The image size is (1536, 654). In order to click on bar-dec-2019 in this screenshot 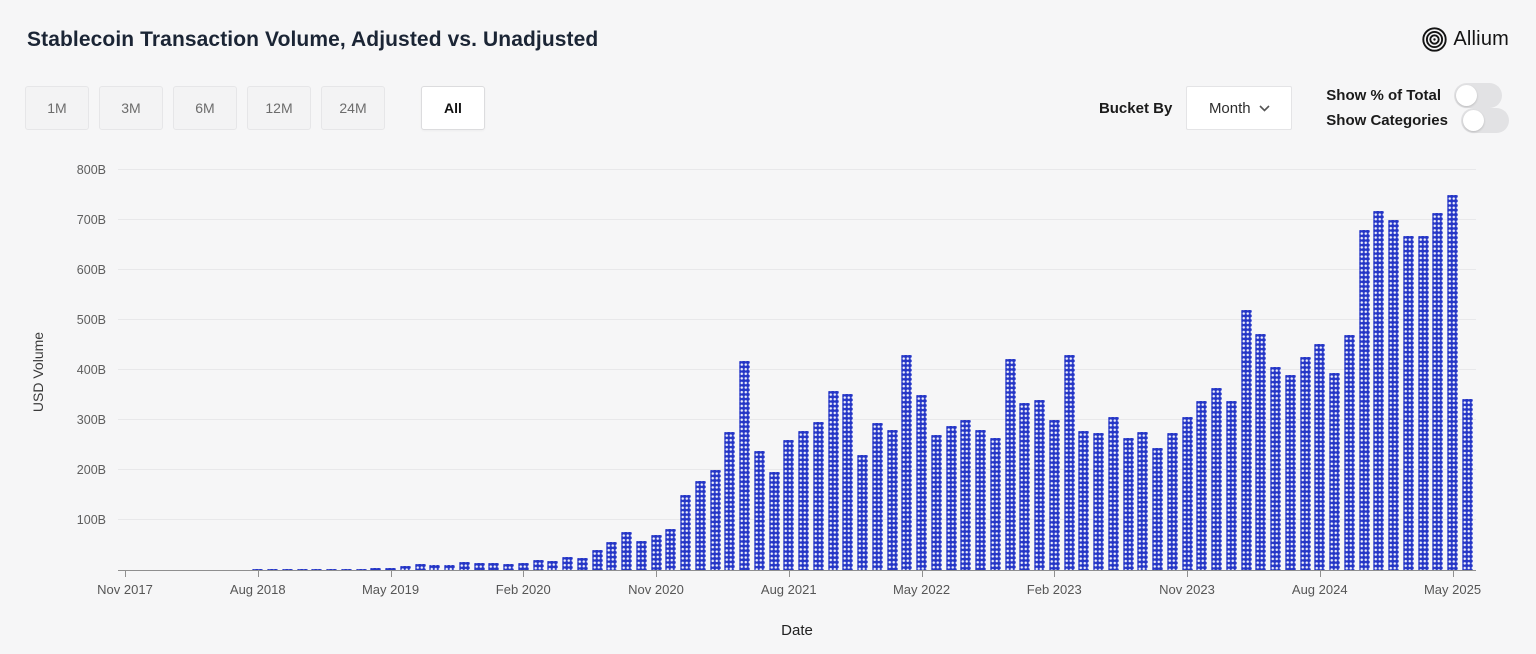, I will do `click(494, 566)`.